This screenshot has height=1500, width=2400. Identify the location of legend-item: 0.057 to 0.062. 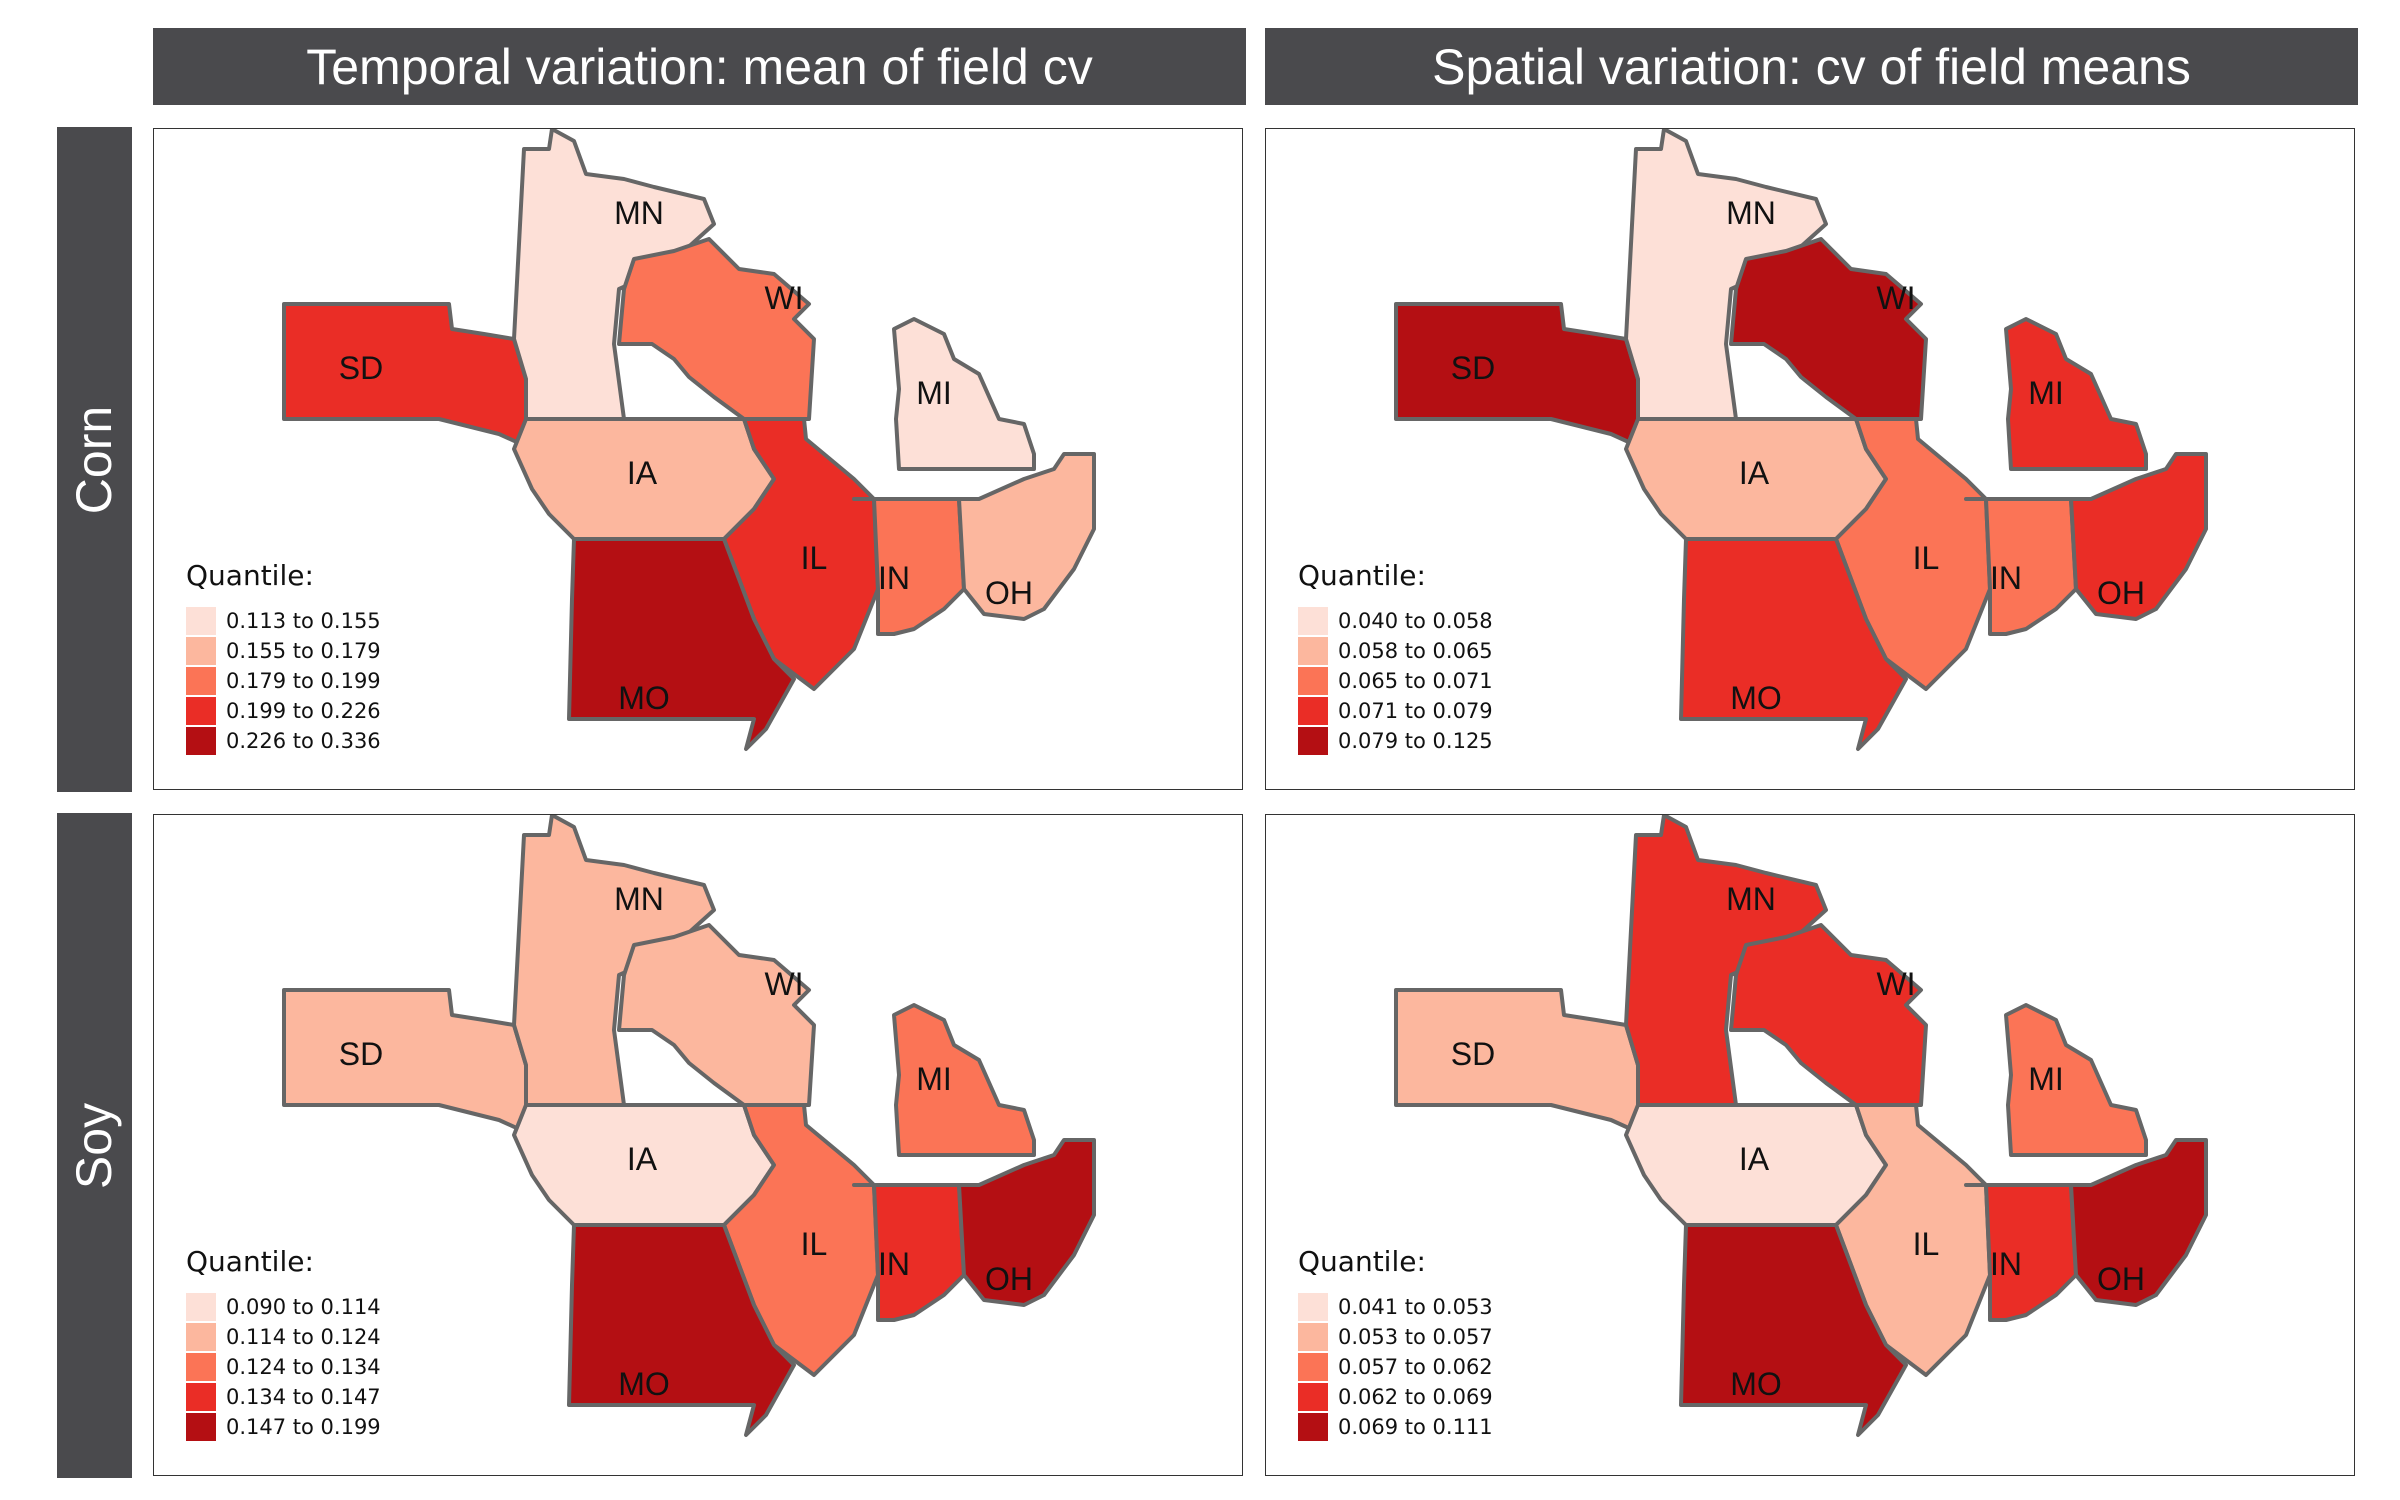
(1395, 1367).